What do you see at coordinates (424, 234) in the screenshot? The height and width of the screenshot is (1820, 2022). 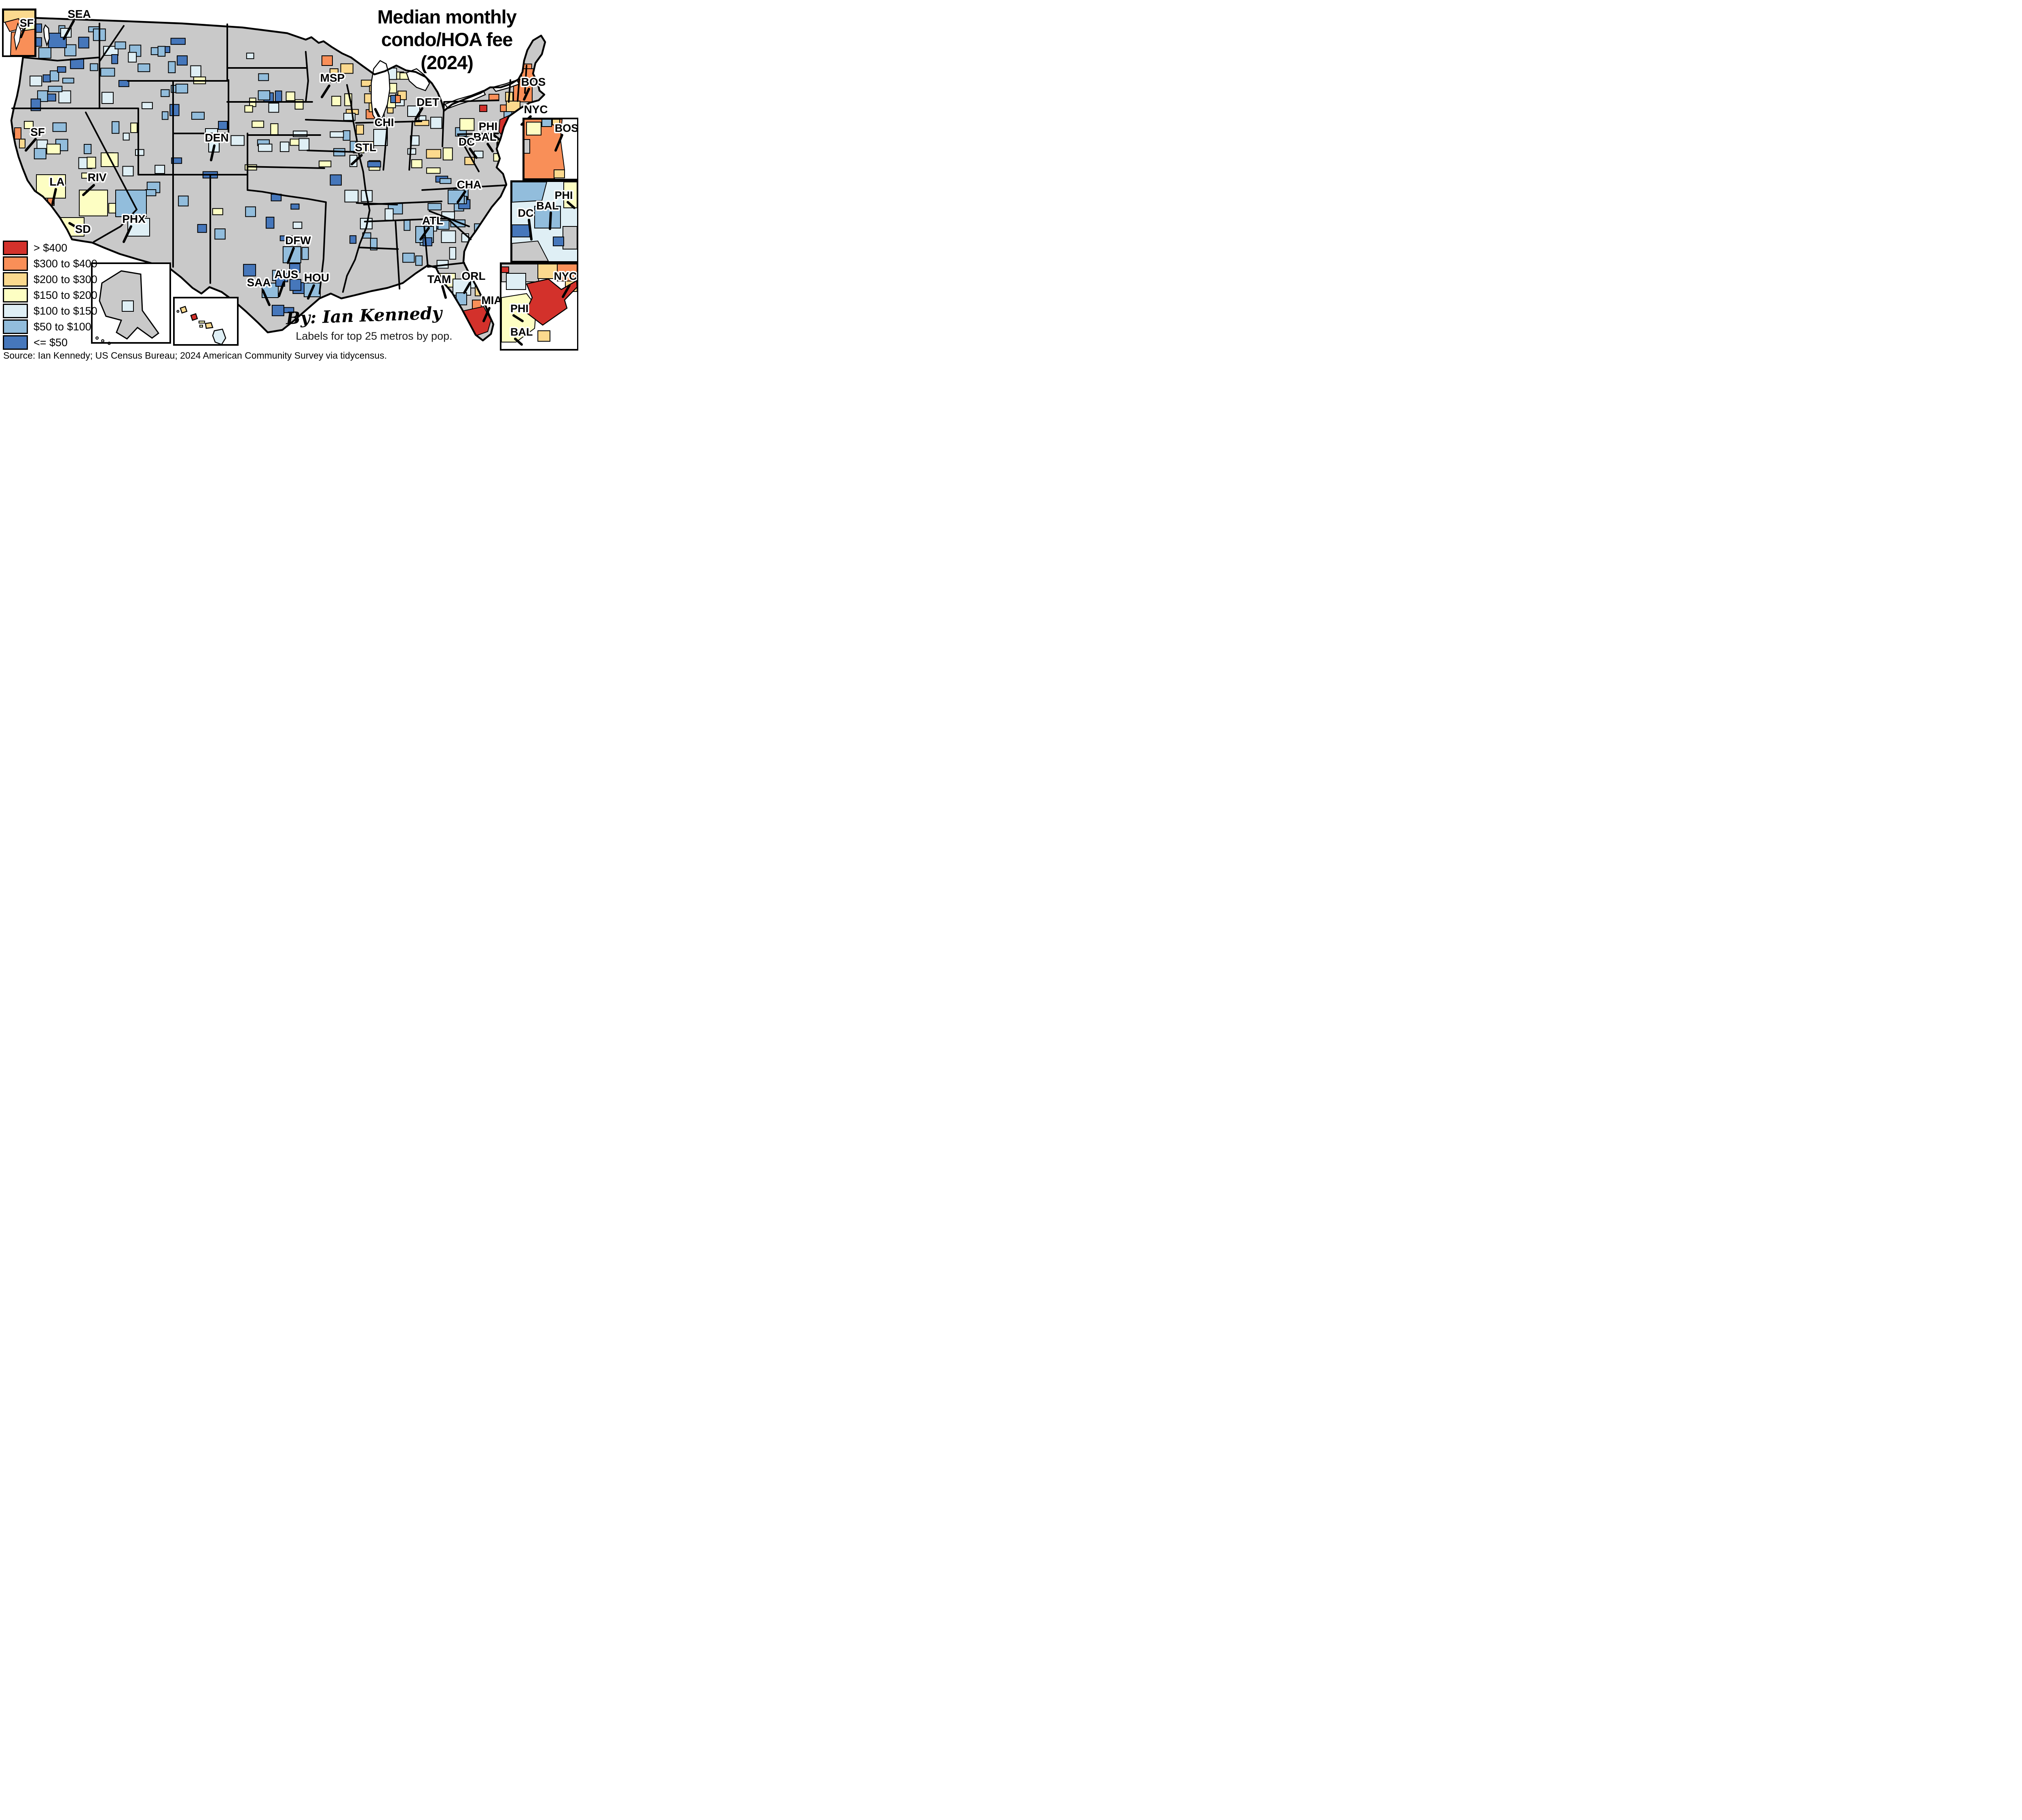 I see `metro-leader-atl` at bounding box center [424, 234].